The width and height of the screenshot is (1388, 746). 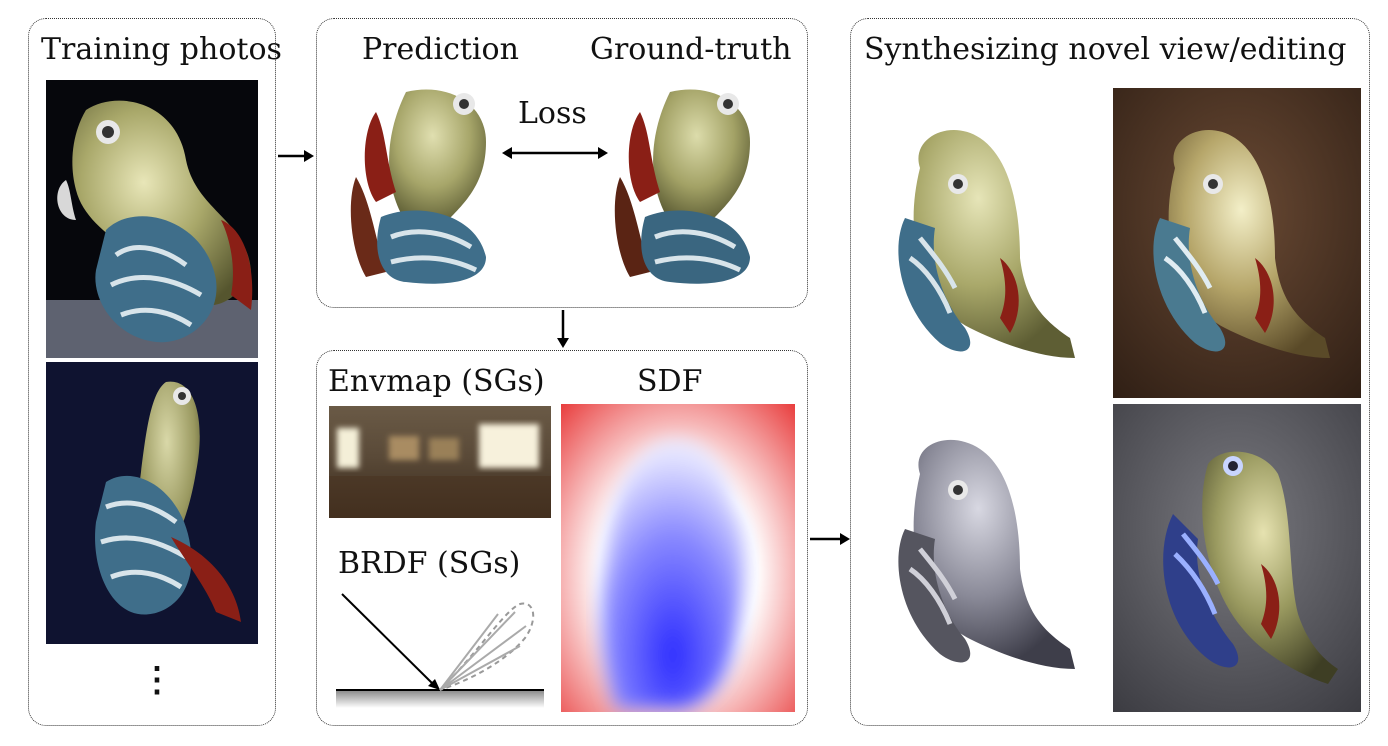 I want to click on loss-panel, so click(x=562, y=163).